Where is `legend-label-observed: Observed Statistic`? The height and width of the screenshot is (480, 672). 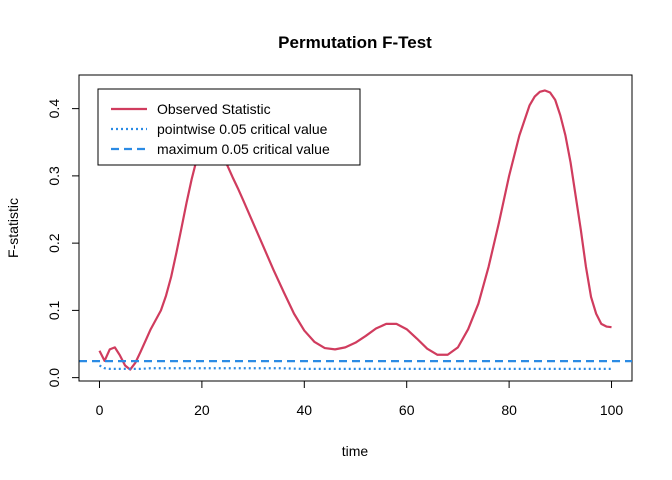 legend-label-observed: Observed Statistic is located at coordinates (214, 109).